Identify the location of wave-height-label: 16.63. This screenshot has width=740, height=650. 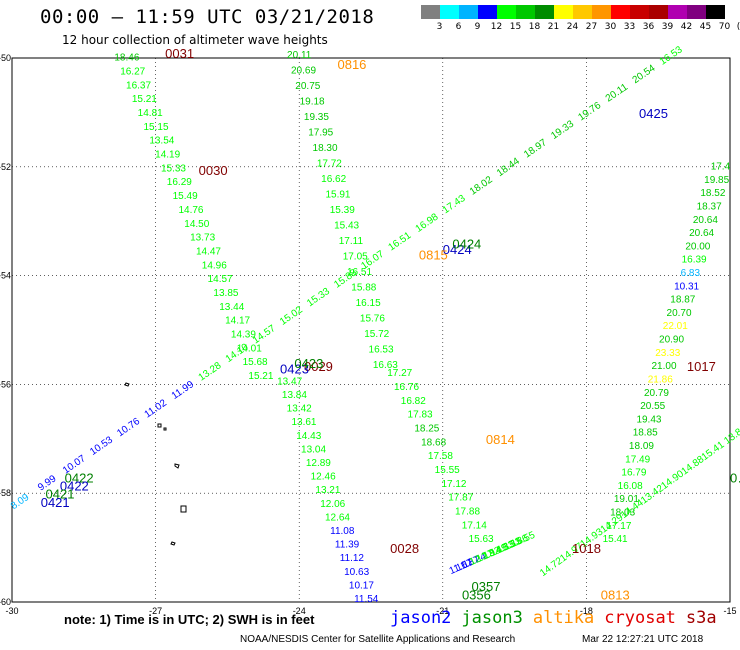
(385, 365).